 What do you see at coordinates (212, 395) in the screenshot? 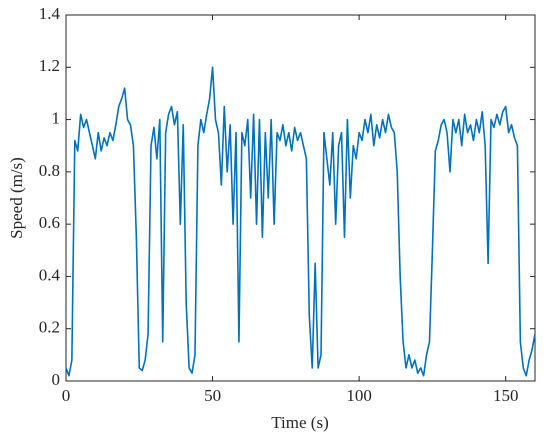
I see `x-tick-label: 50` at bounding box center [212, 395].